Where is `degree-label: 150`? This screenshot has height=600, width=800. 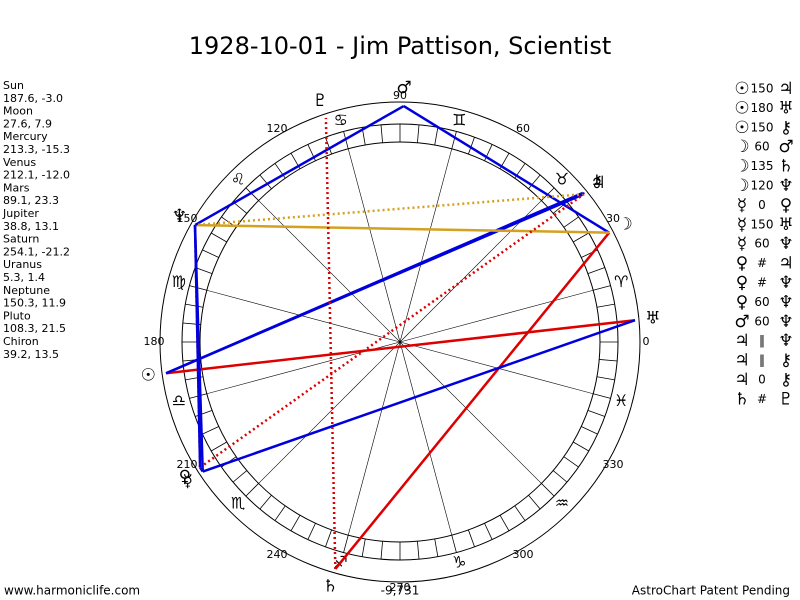
degree-label: 150 is located at coordinates (186, 218).